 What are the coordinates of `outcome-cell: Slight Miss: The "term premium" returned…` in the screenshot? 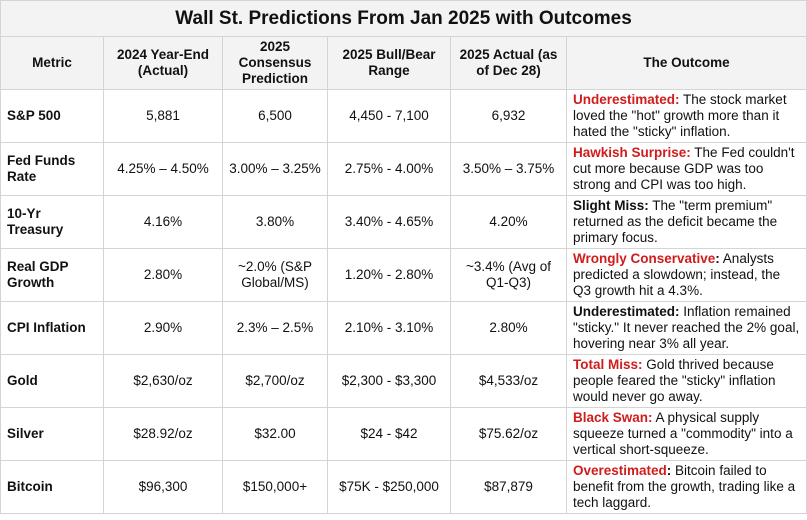 It's located at (686, 222).